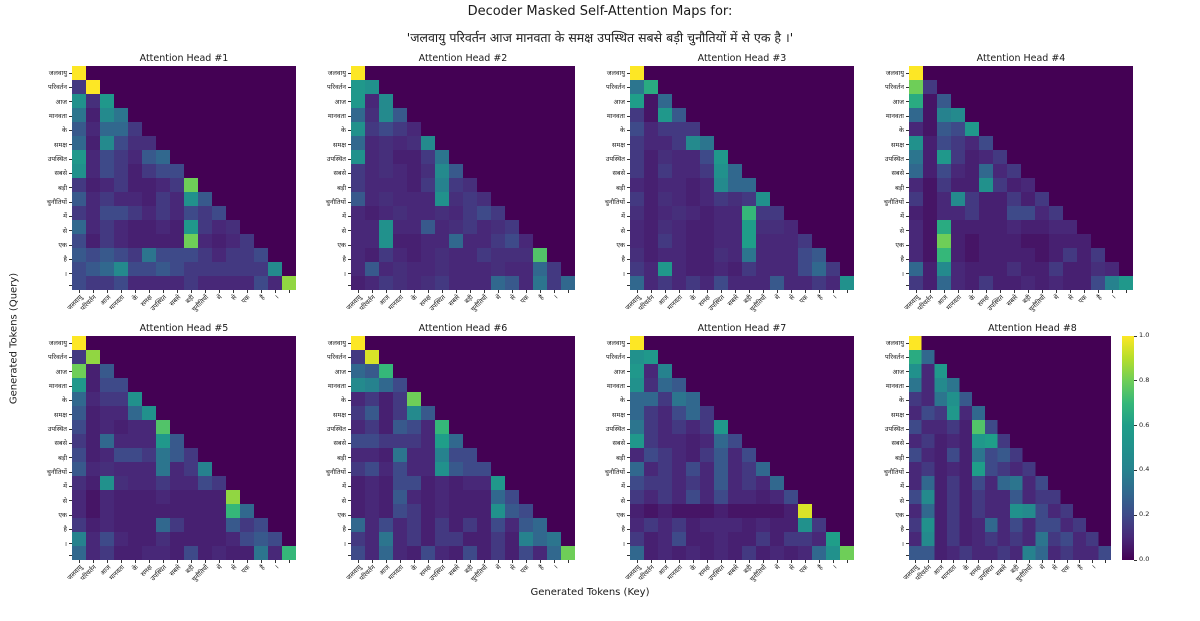  Describe the element at coordinates (328, 458) in the screenshot. I see `y-tick-label: बड़ी` at that location.